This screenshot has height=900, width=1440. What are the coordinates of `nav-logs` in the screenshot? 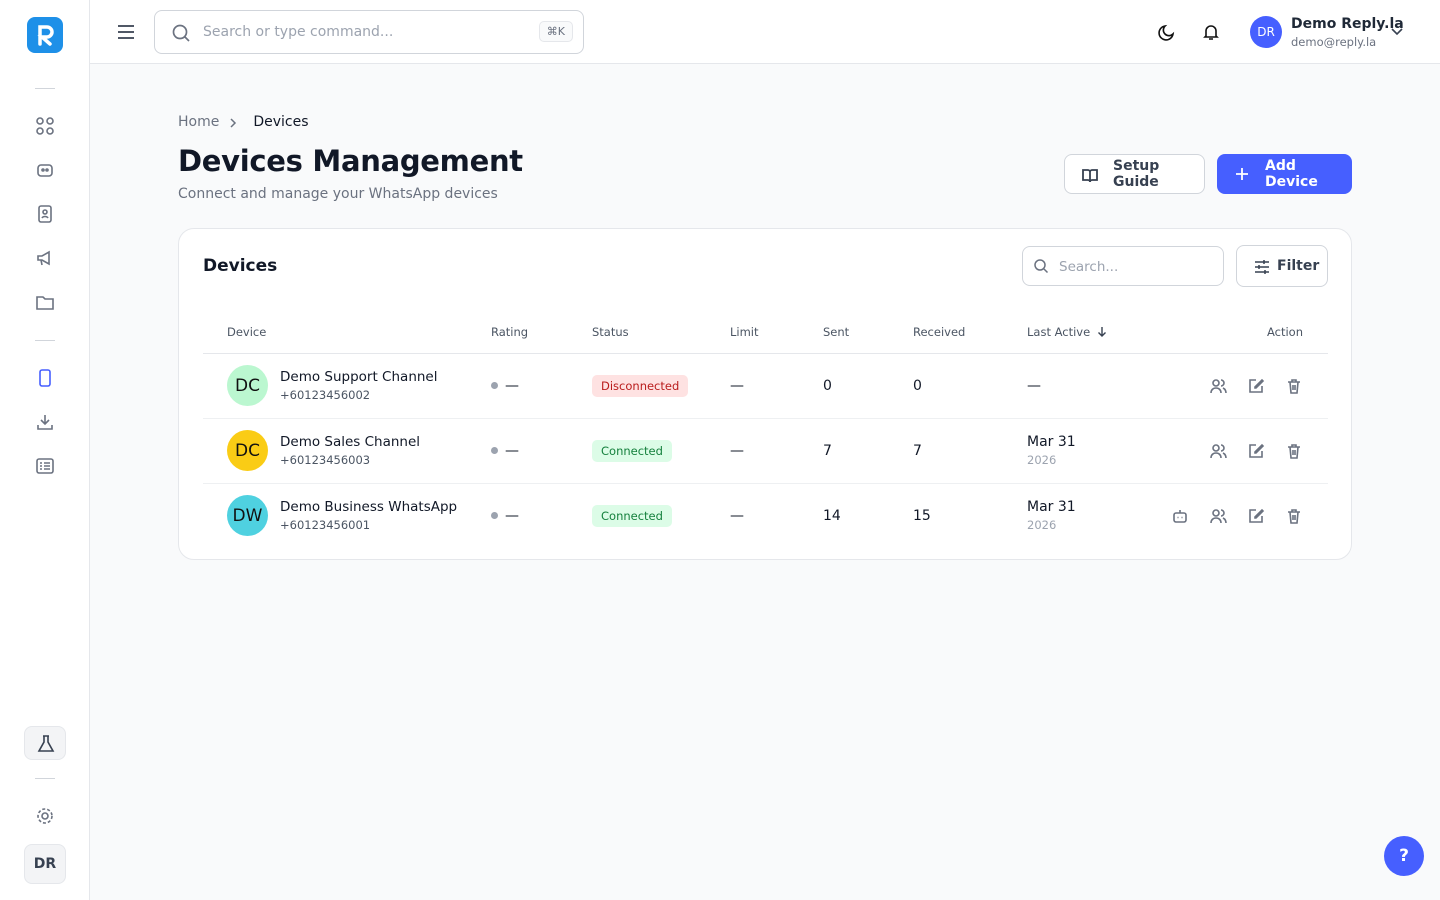 It's located at (45, 466).